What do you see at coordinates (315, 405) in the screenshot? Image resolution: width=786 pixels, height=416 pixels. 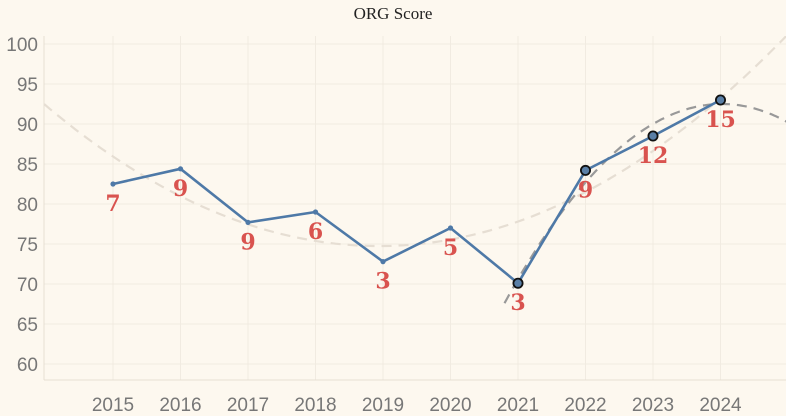 I see `x-tick-label: 2018` at bounding box center [315, 405].